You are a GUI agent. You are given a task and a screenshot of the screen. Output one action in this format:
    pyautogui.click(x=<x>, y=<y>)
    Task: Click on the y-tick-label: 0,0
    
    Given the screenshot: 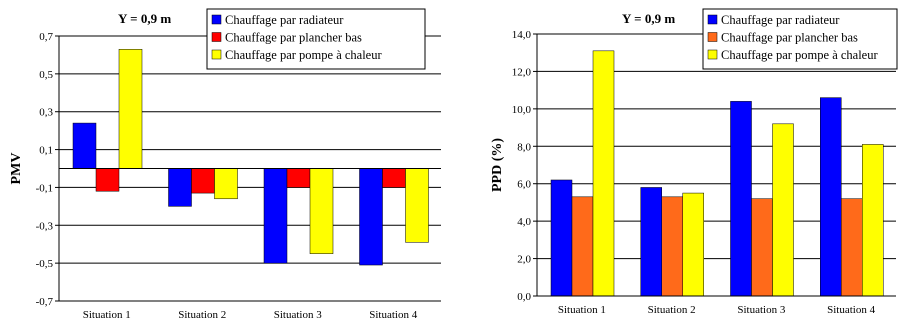 What is the action you would take?
    pyautogui.click(x=524, y=297)
    